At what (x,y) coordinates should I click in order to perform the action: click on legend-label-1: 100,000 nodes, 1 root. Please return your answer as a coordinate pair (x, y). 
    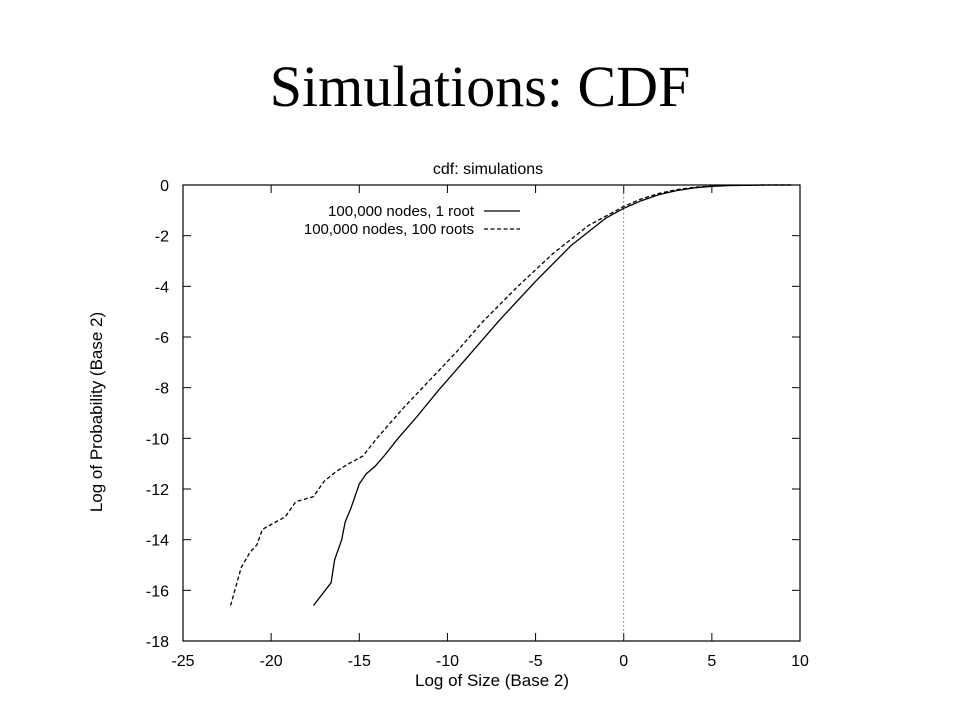
    Looking at the image, I should click on (401, 211).